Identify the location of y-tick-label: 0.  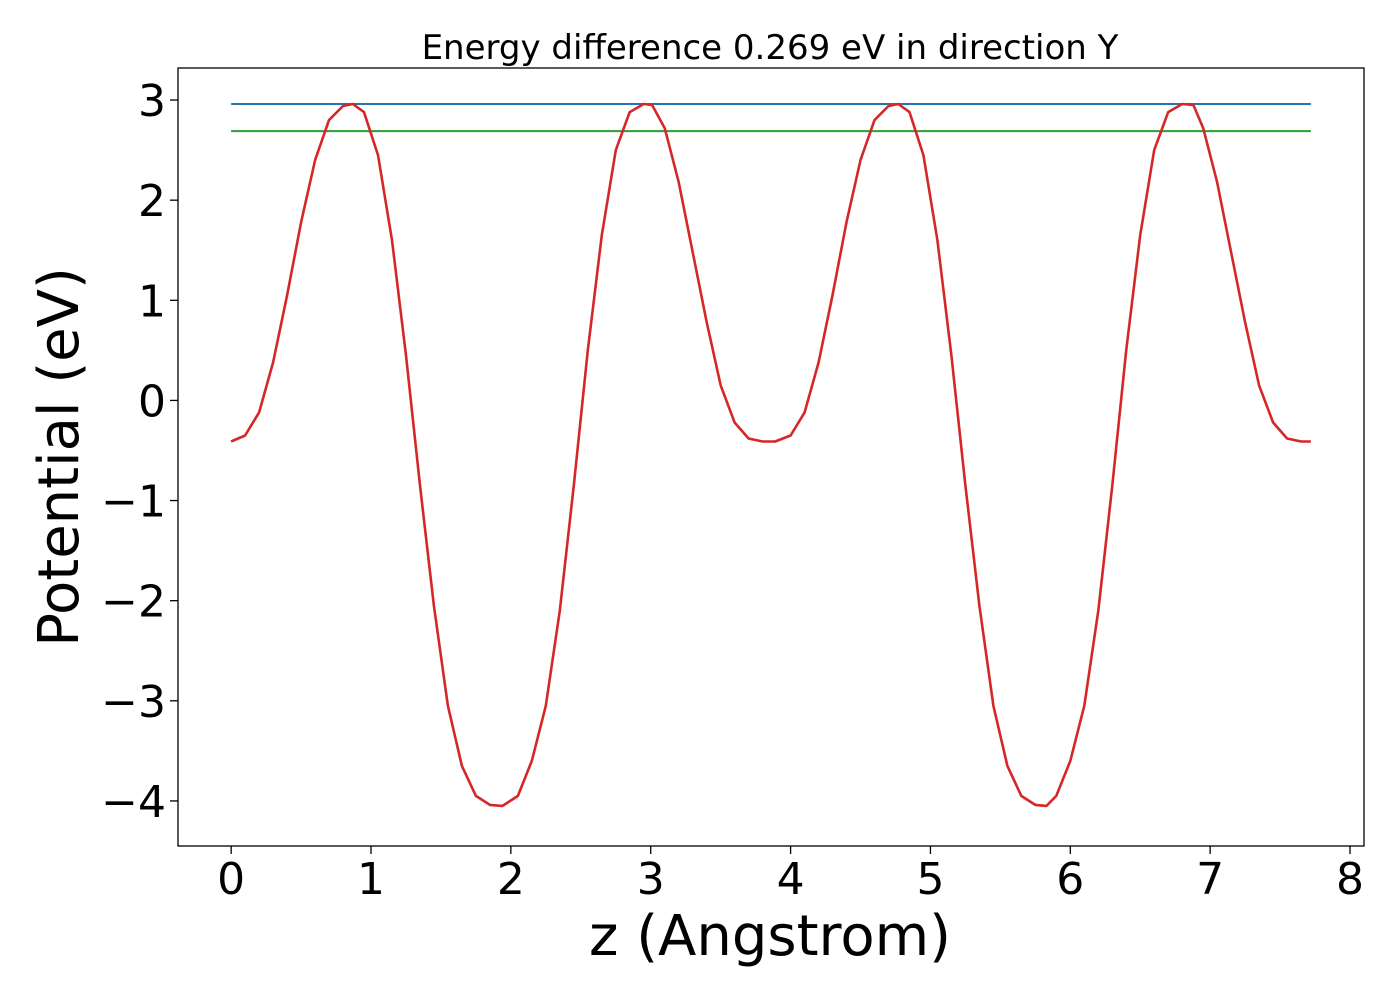
(152, 401).